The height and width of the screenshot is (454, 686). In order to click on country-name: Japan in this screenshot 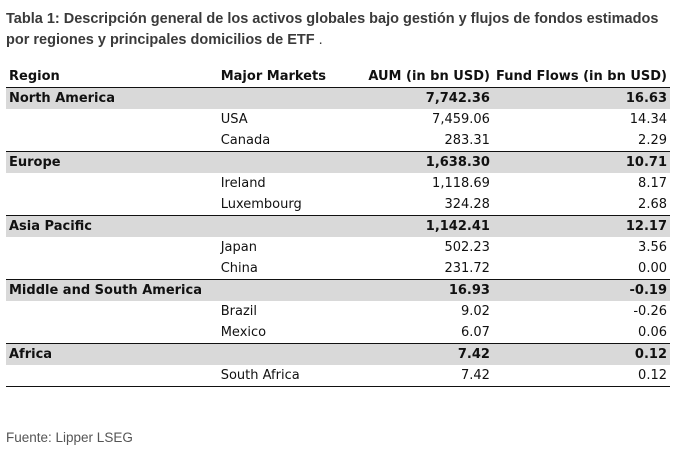, I will do `click(285, 247)`.